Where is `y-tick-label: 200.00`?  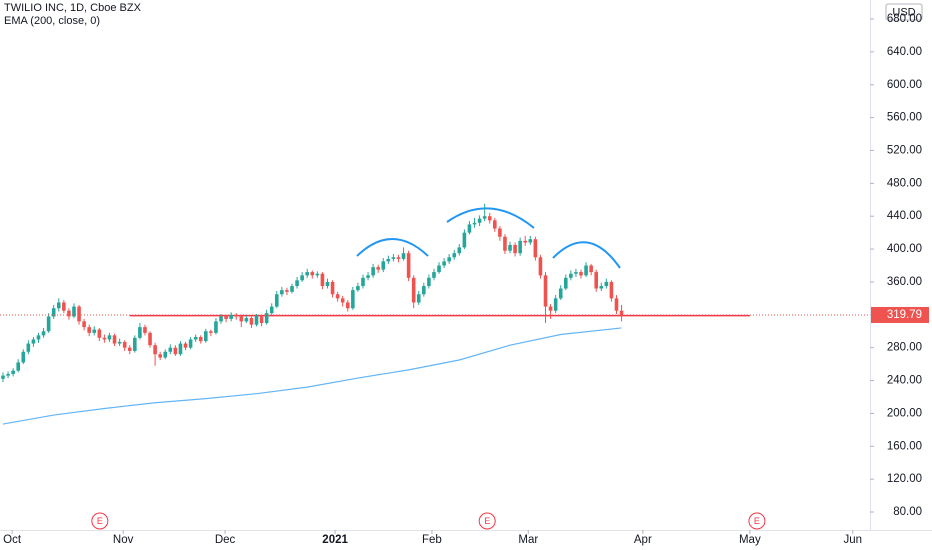 y-tick-label: 200.00 is located at coordinates (904, 413).